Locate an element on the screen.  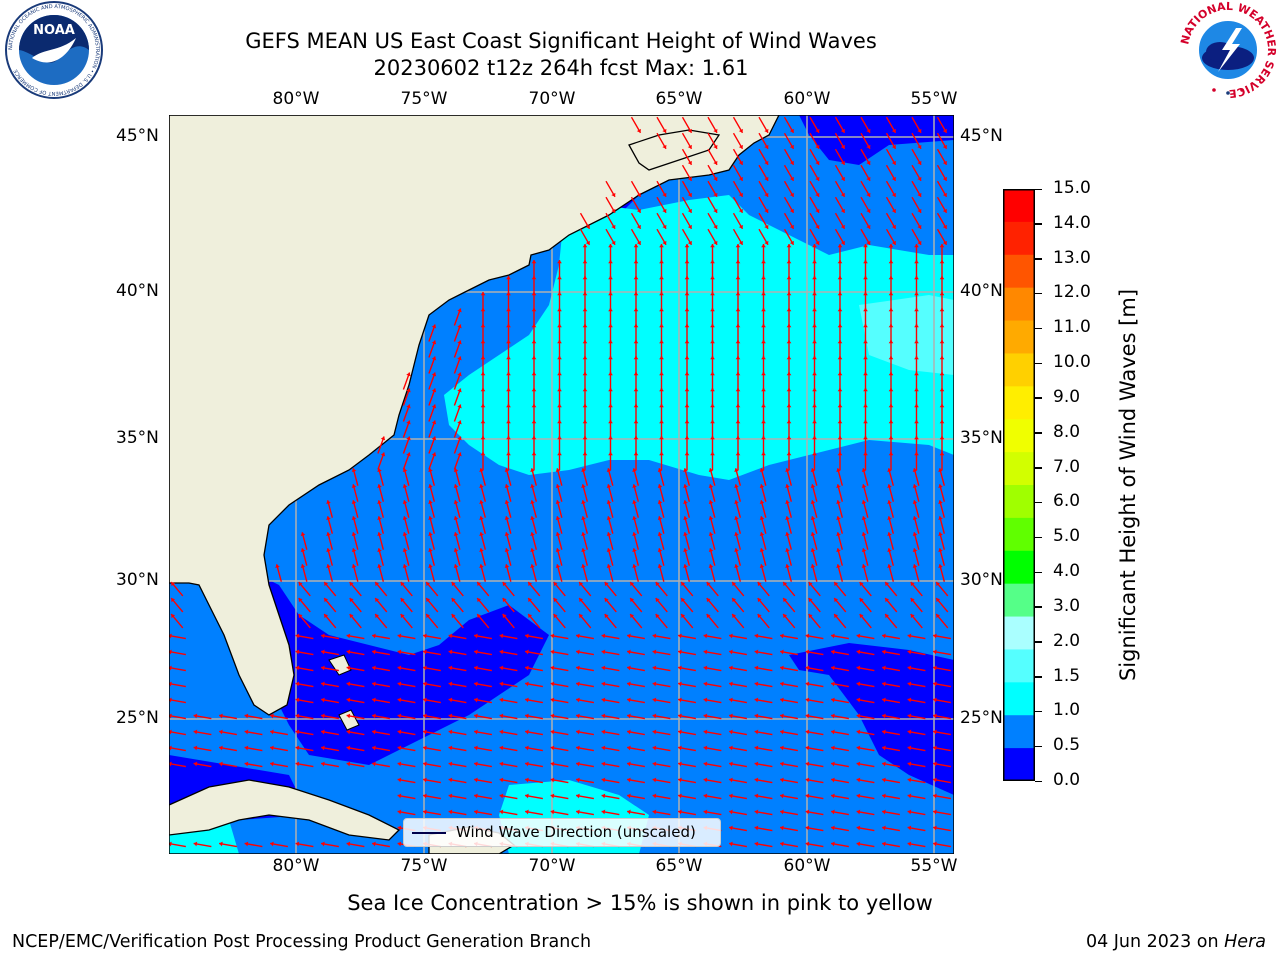
colorbar-tick-mark is located at coordinates (1038, 398).